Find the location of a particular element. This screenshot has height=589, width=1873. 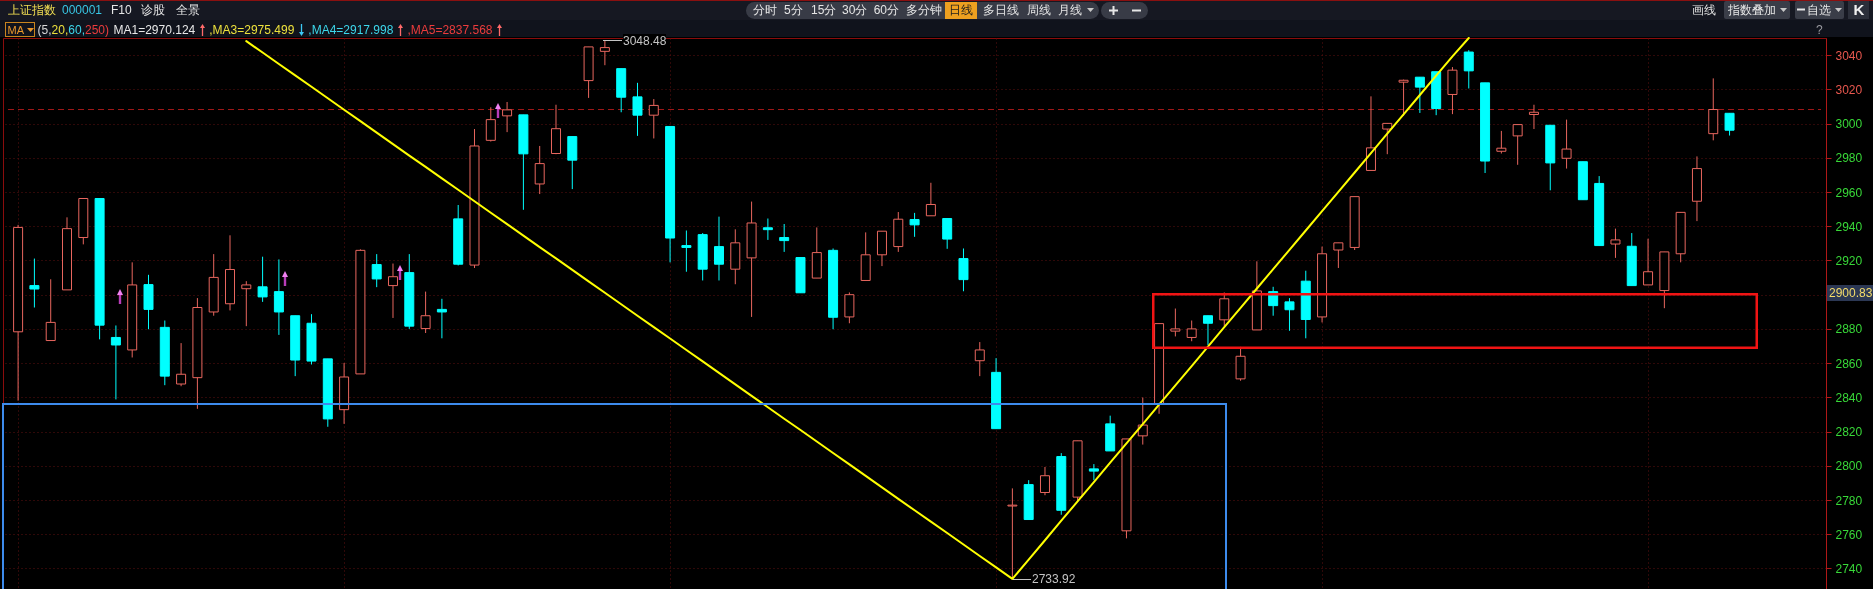

text: 指数叠加 is located at coordinates (1752, 10).